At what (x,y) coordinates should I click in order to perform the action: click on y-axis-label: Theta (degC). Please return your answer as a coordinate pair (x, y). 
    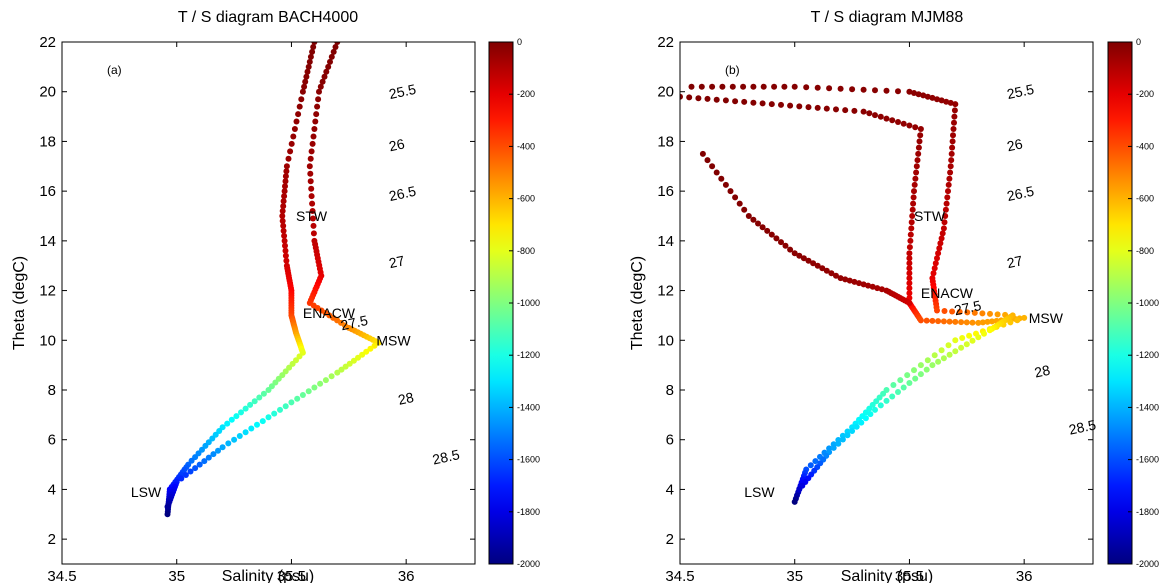
    Looking at the image, I should click on (19, 303).